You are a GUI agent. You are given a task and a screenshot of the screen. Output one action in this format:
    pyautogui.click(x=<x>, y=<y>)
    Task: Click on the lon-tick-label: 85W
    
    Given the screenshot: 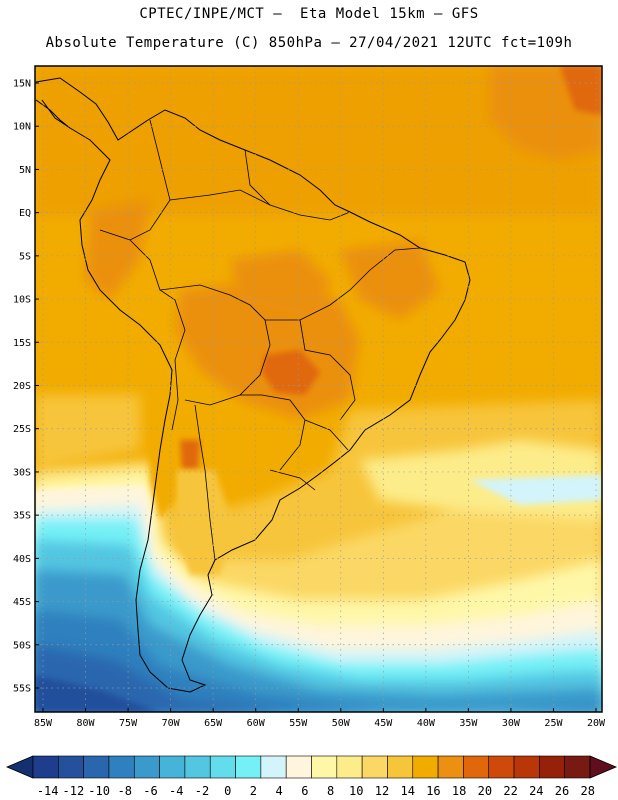 What is the action you would take?
    pyautogui.click(x=43, y=723)
    